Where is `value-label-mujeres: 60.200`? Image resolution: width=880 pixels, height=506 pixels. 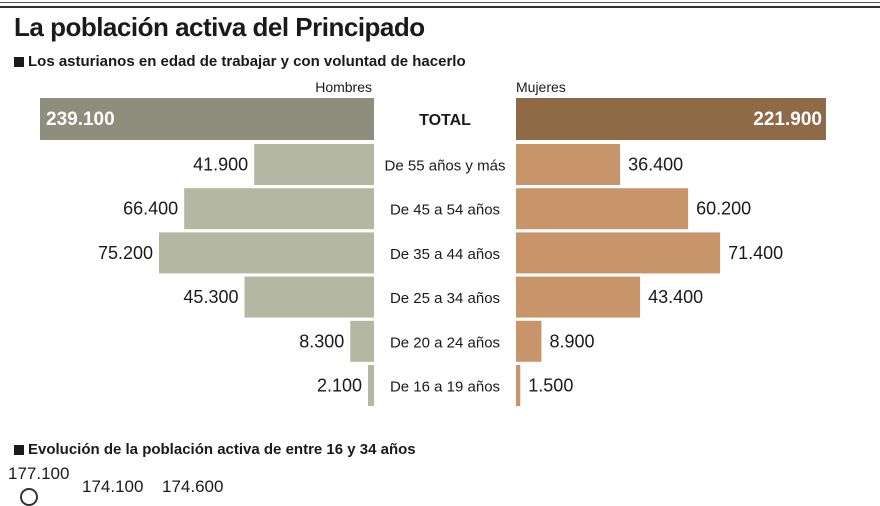 value-label-mujeres: 60.200 is located at coordinates (723, 209).